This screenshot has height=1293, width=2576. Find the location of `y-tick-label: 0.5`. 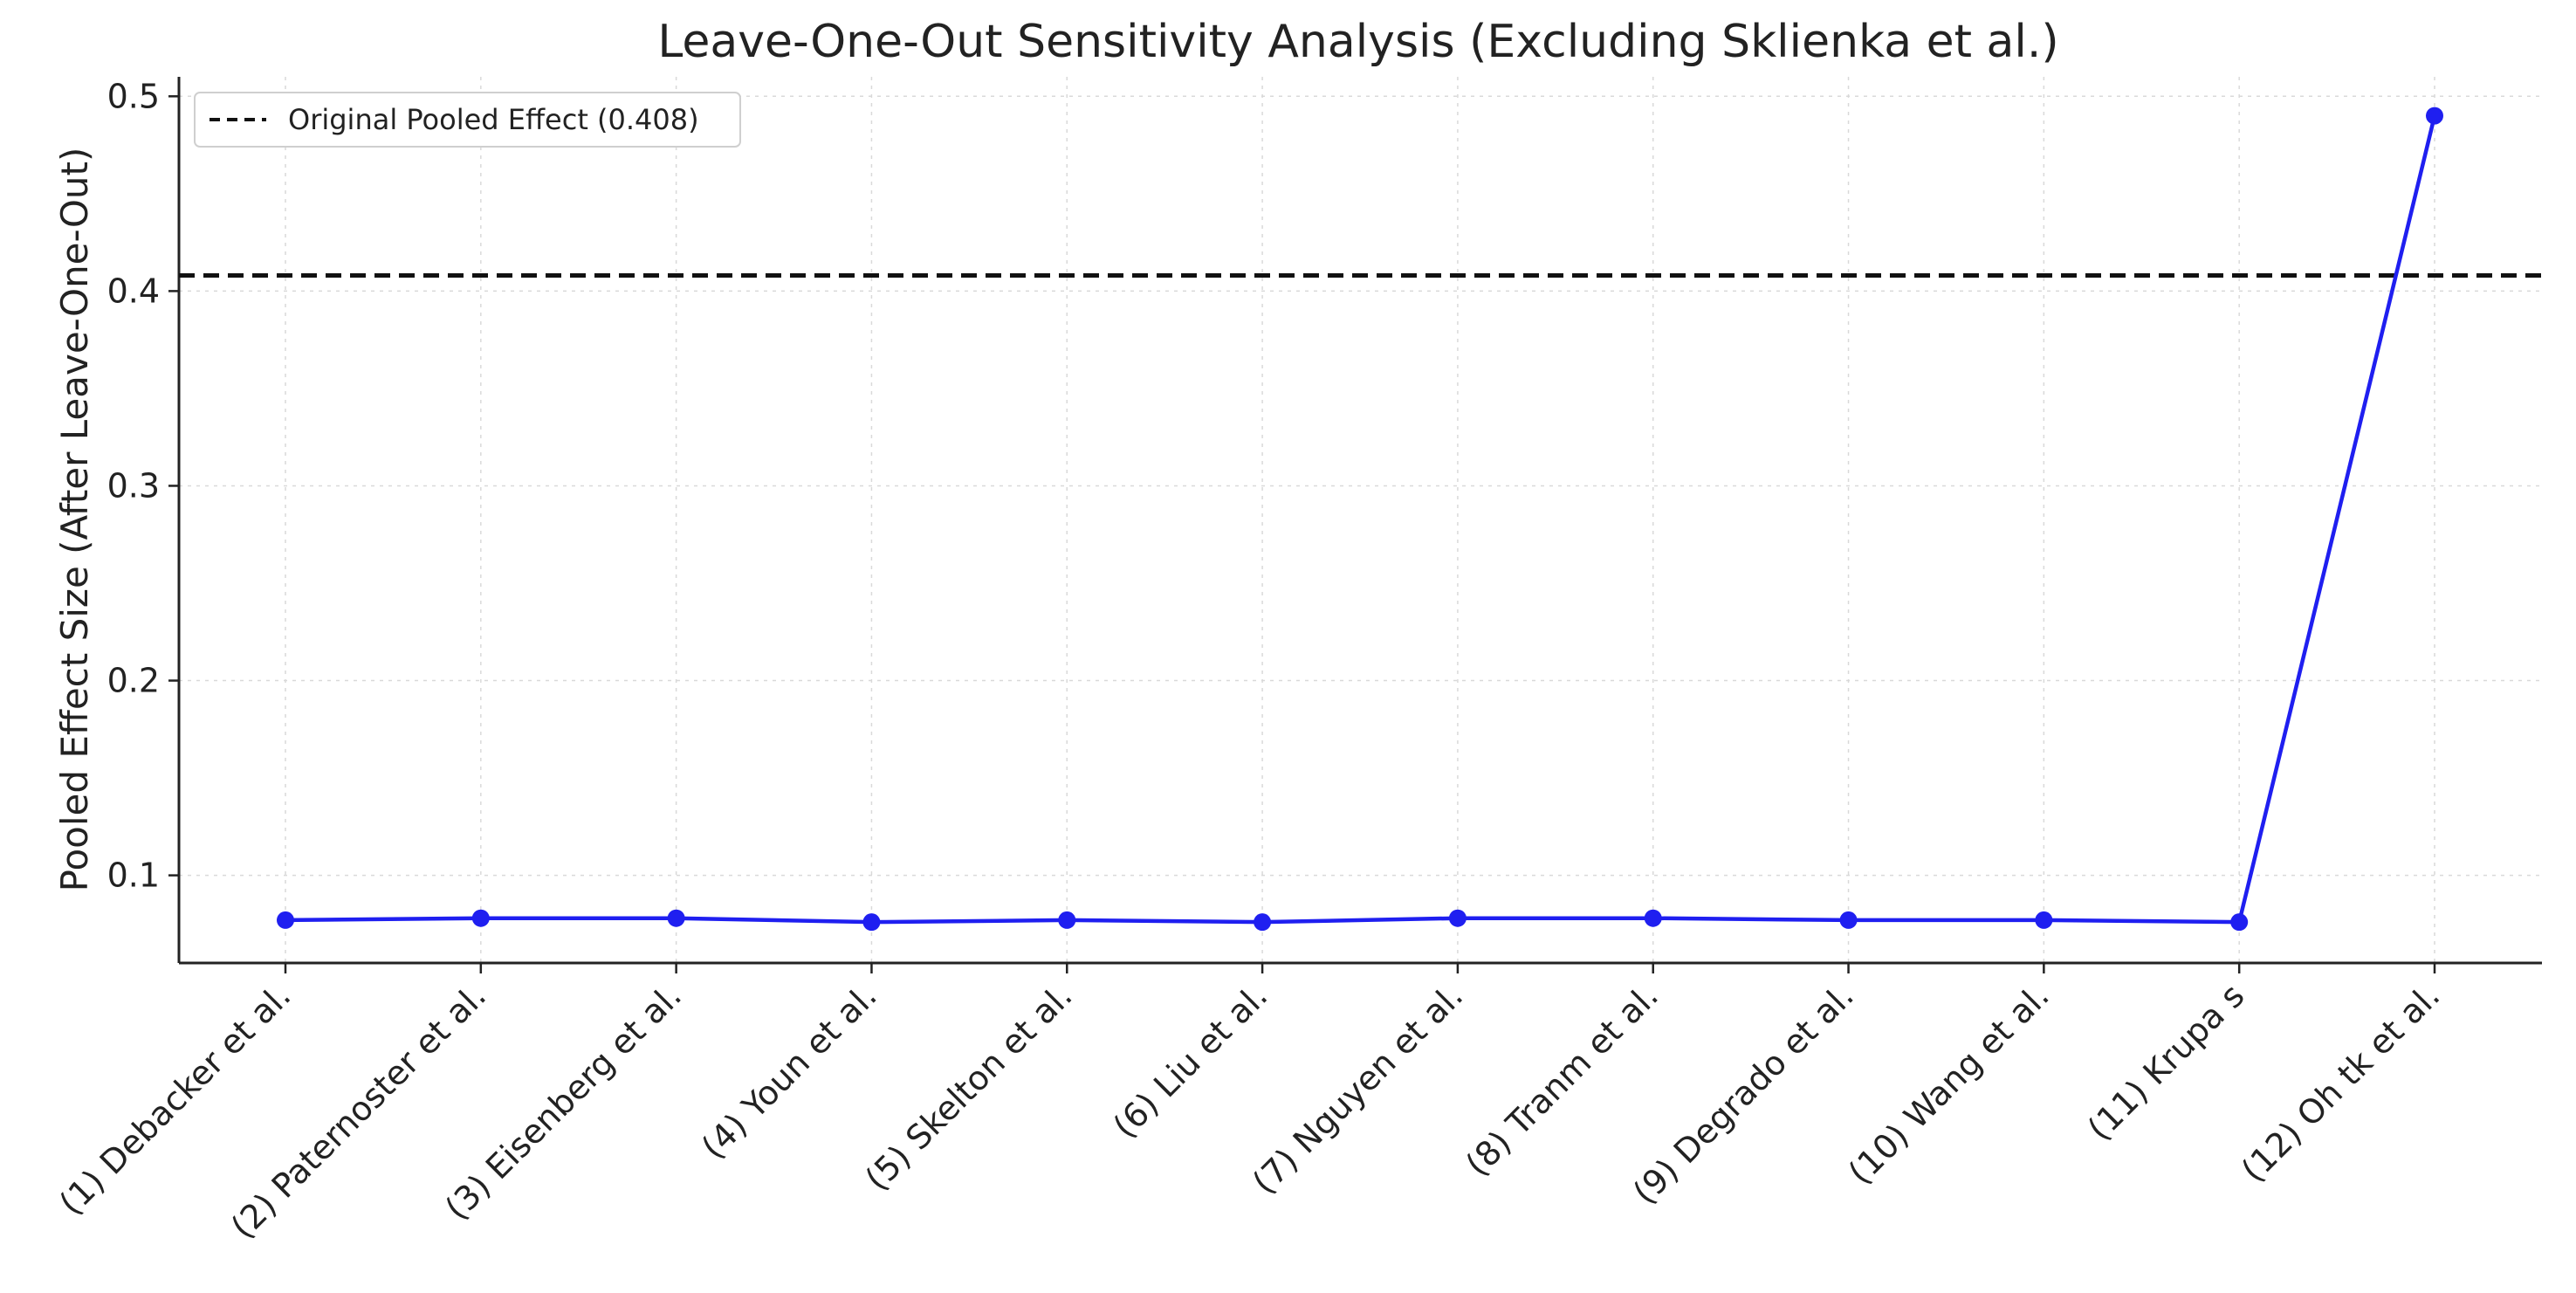

y-tick-label: 0.5 is located at coordinates (134, 96).